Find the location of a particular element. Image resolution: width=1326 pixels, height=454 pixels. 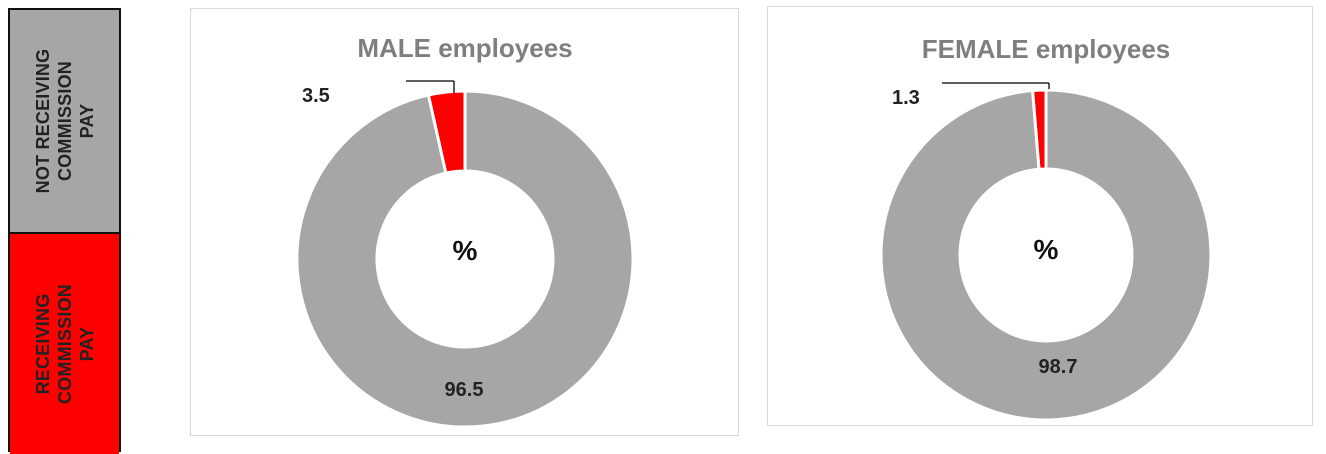

data-label-not-receiving: 96.5 is located at coordinates (464, 390).